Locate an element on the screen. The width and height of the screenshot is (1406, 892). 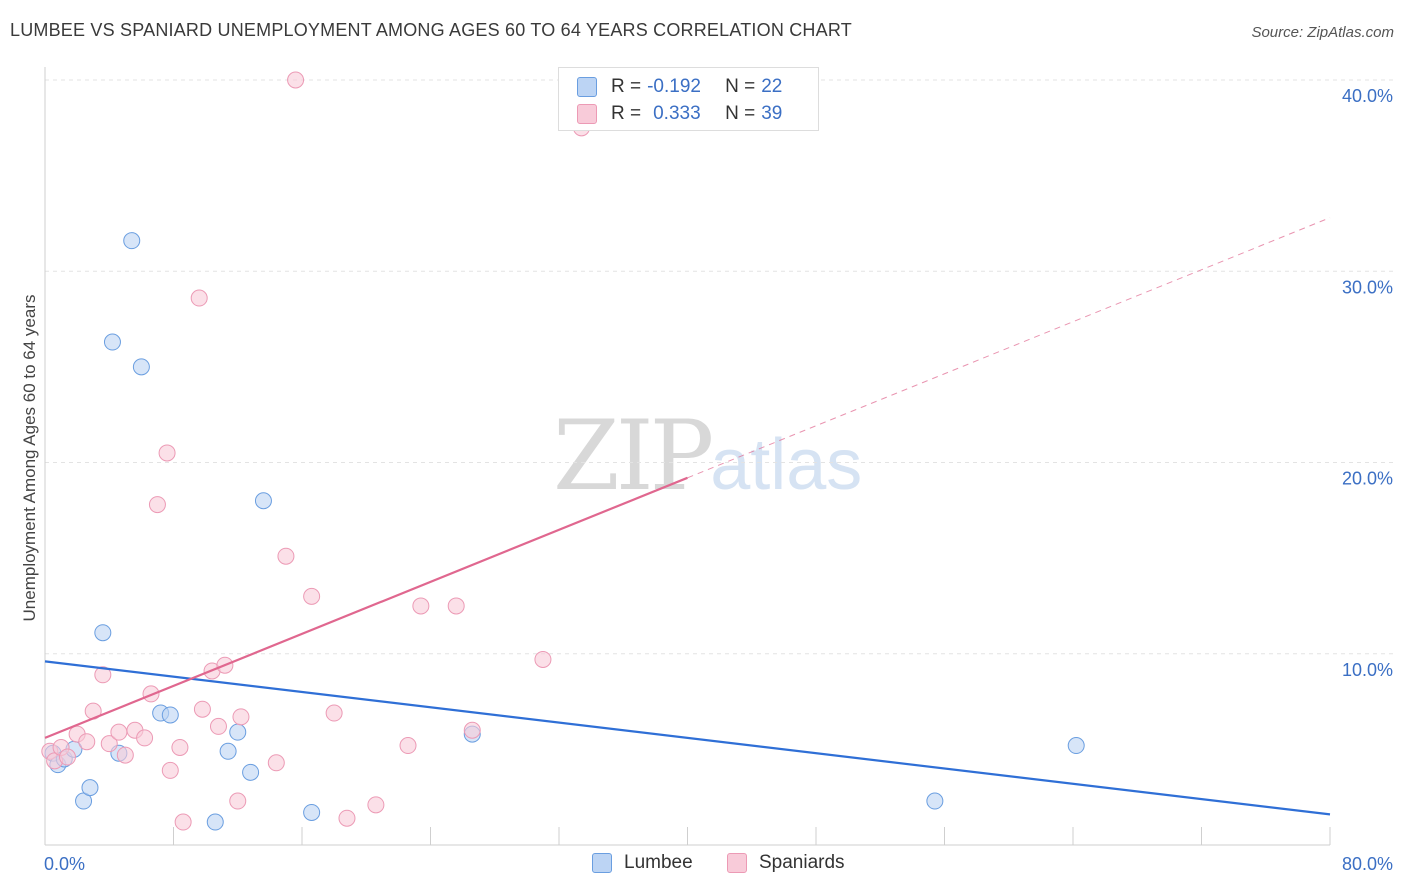
legend-n-value: 39 is located at coordinates (772, 113).